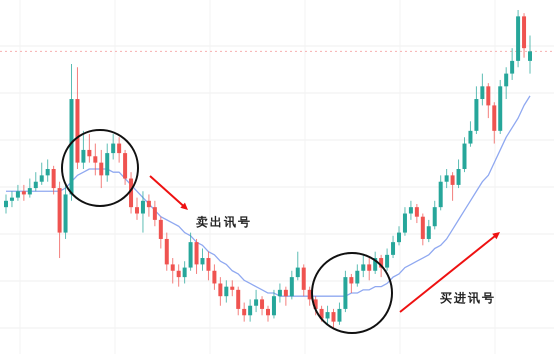 The width and height of the screenshot is (554, 354). Describe the element at coordinates (468, 298) in the screenshot. I see `annotation: 买进讯号` at that location.